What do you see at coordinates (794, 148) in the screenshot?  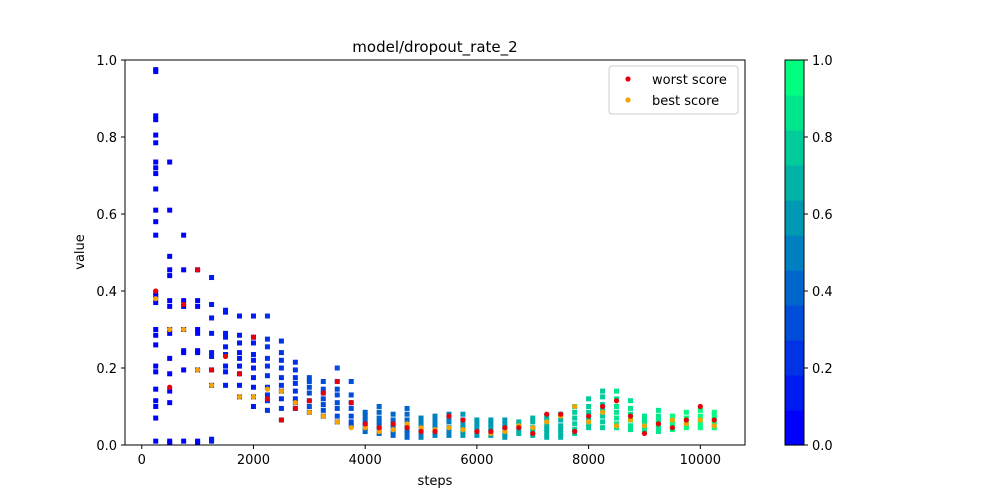 I see `colorbar-segment` at bounding box center [794, 148].